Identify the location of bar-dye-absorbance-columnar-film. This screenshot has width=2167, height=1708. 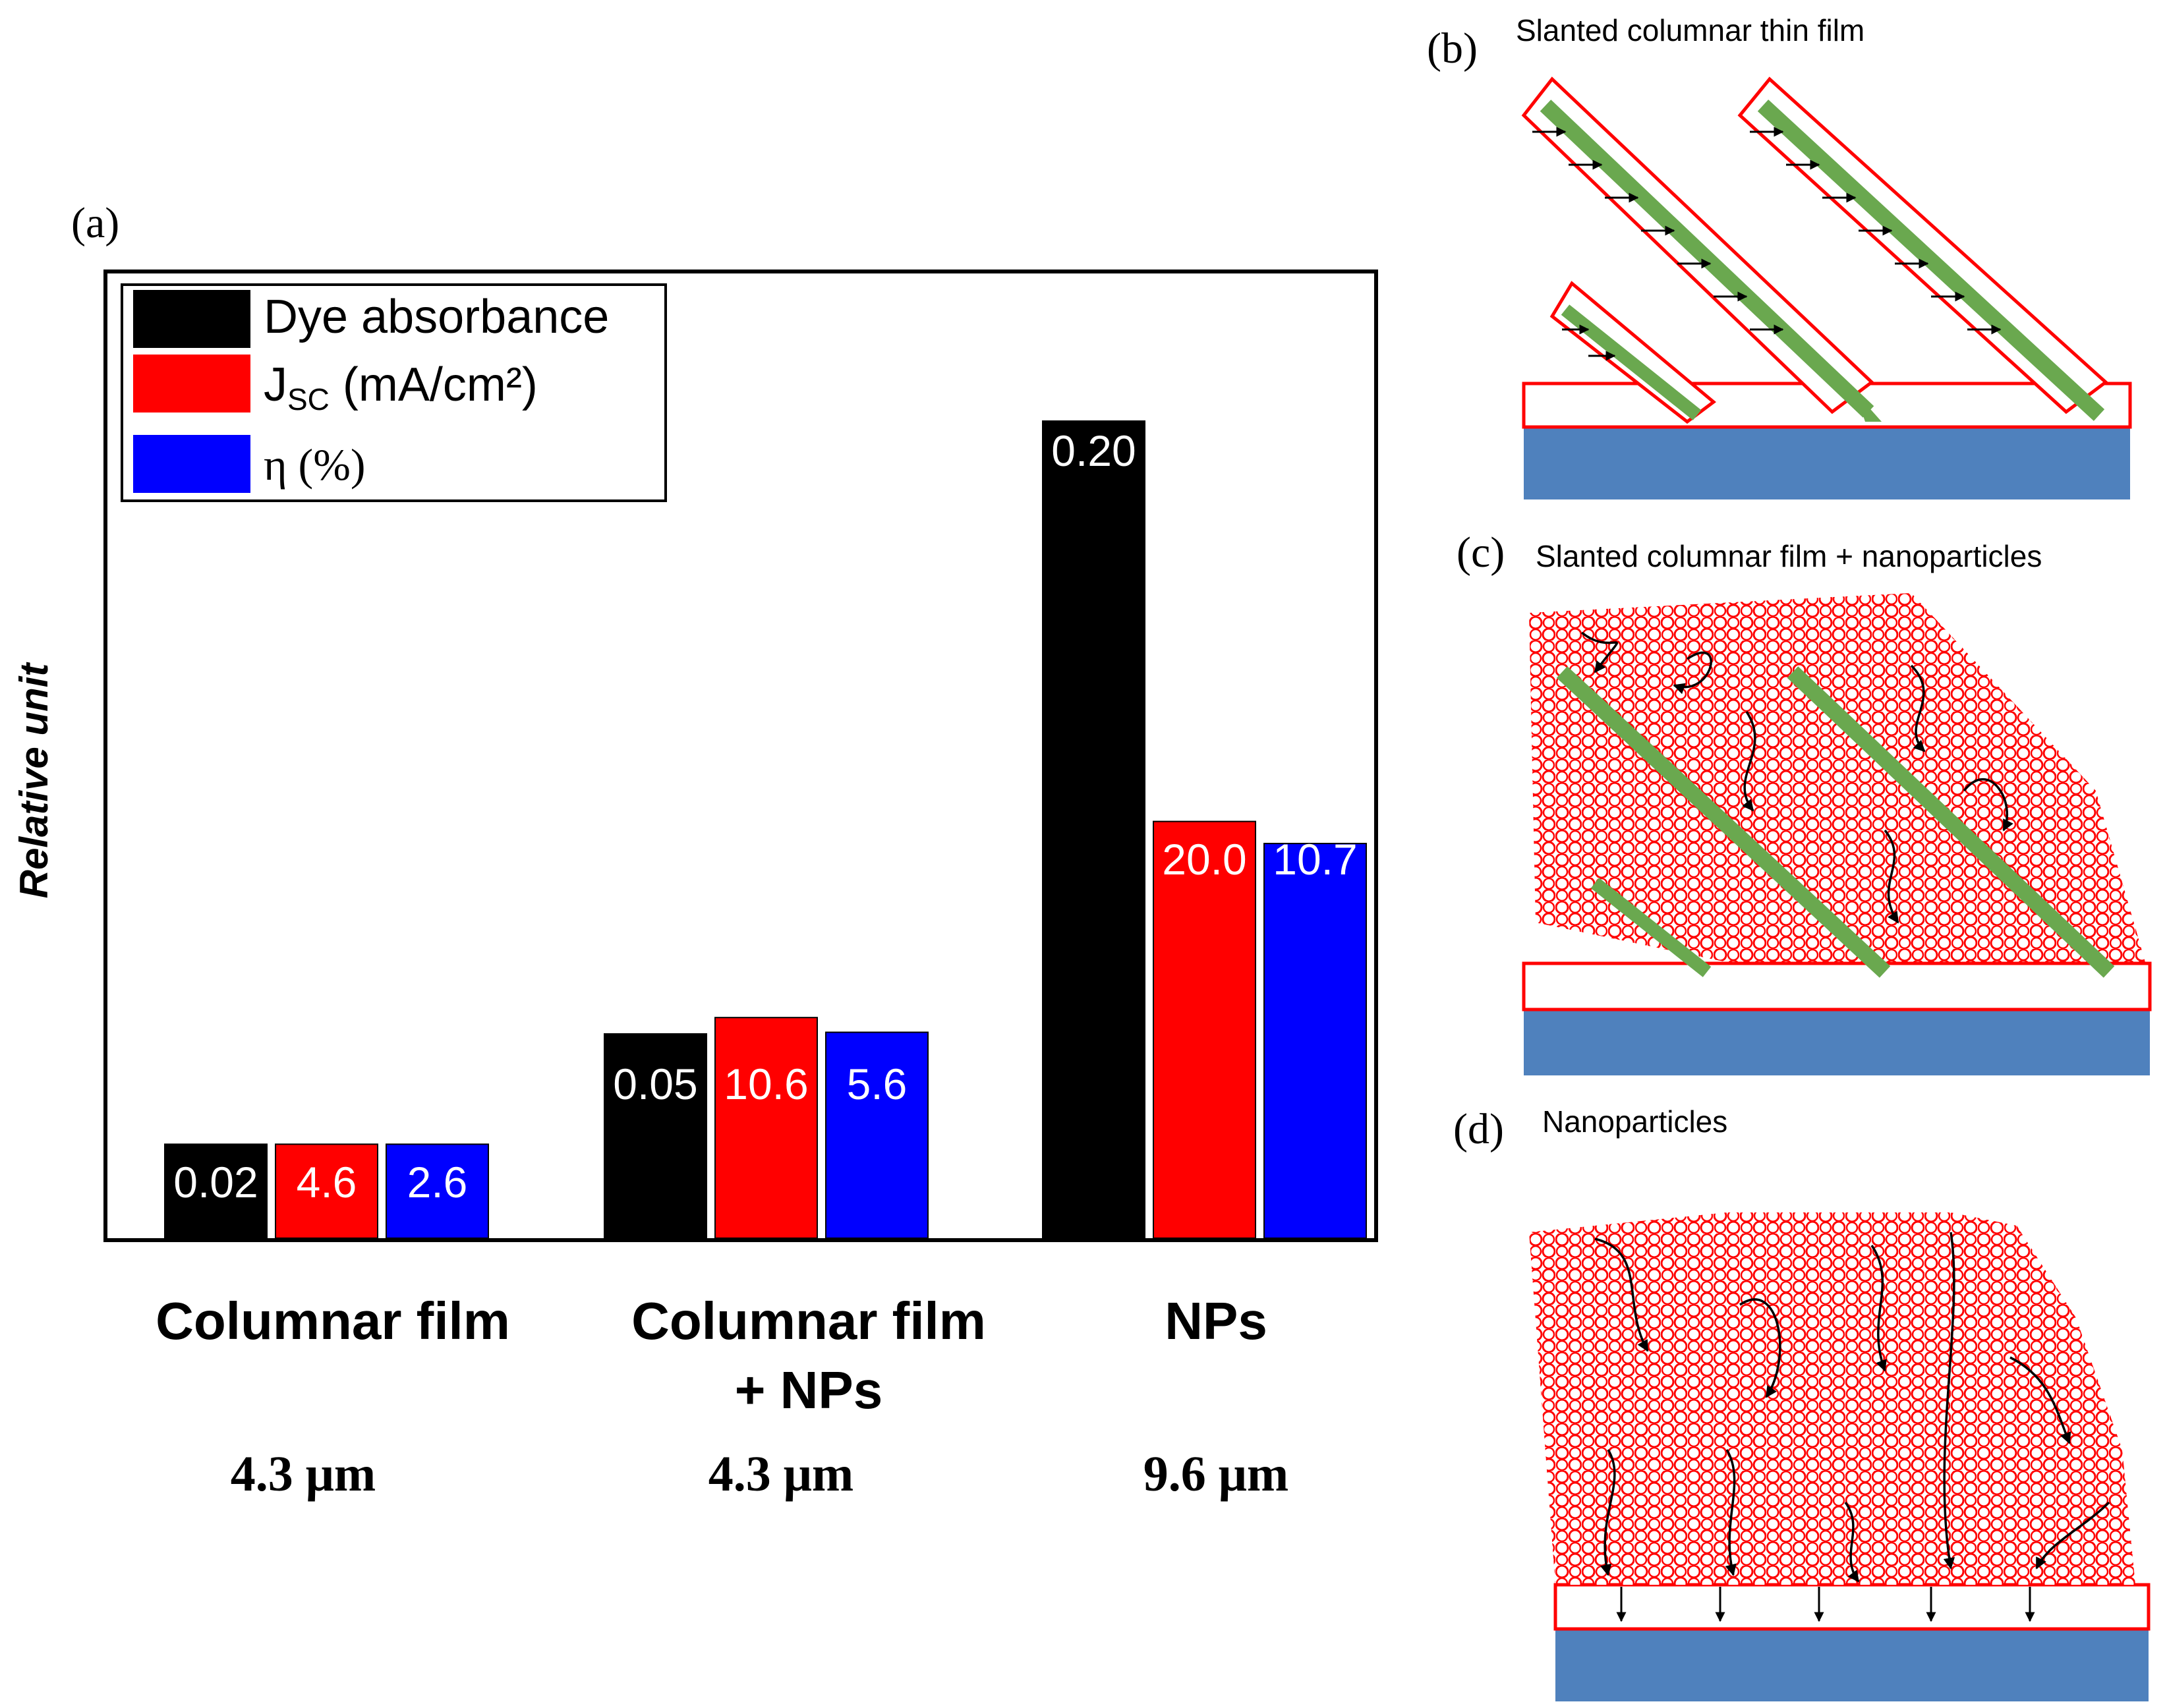
(216, 1191).